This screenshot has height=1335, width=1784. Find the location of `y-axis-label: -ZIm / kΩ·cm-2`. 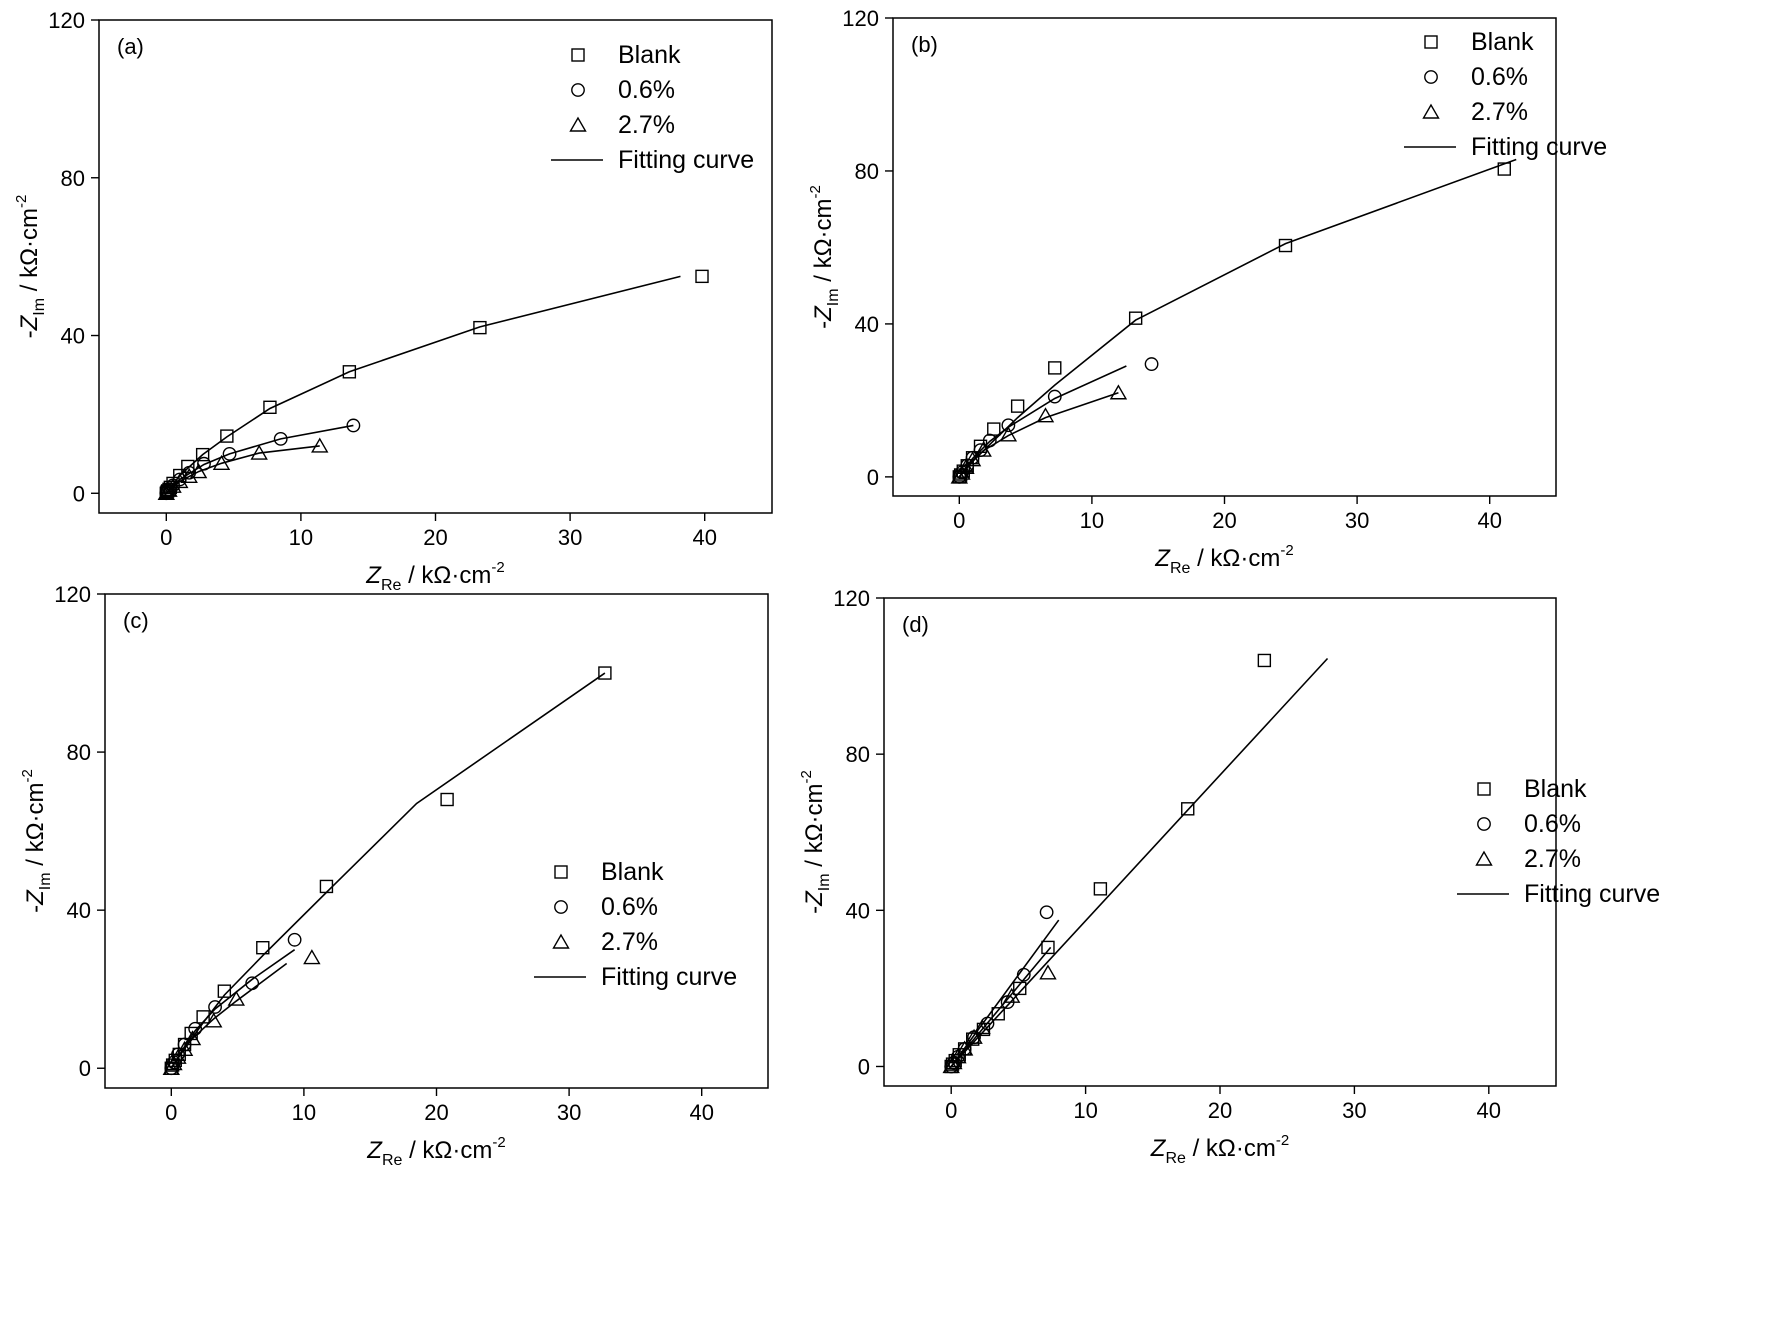

y-axis-label: -ZIm / kΩ·cm-2 is located at coordinates (824, 257).